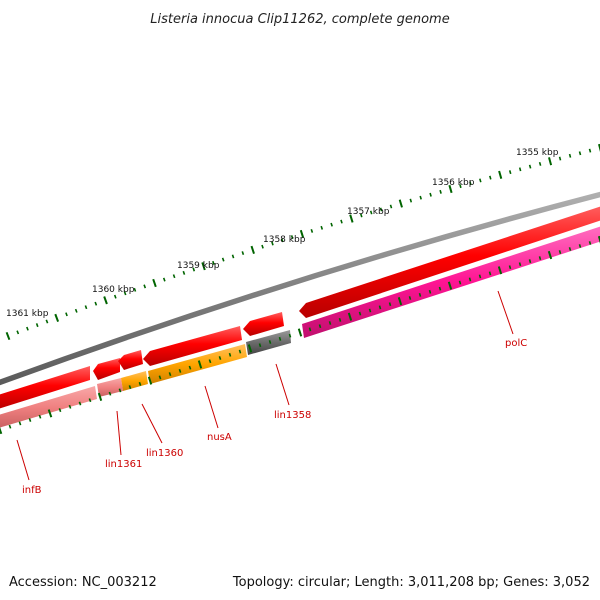 The image size is (600, 600). Describe the element at coordinates (123, 464) in the screenshot. I see `gene-label-lin1361: lin1361` at that location.